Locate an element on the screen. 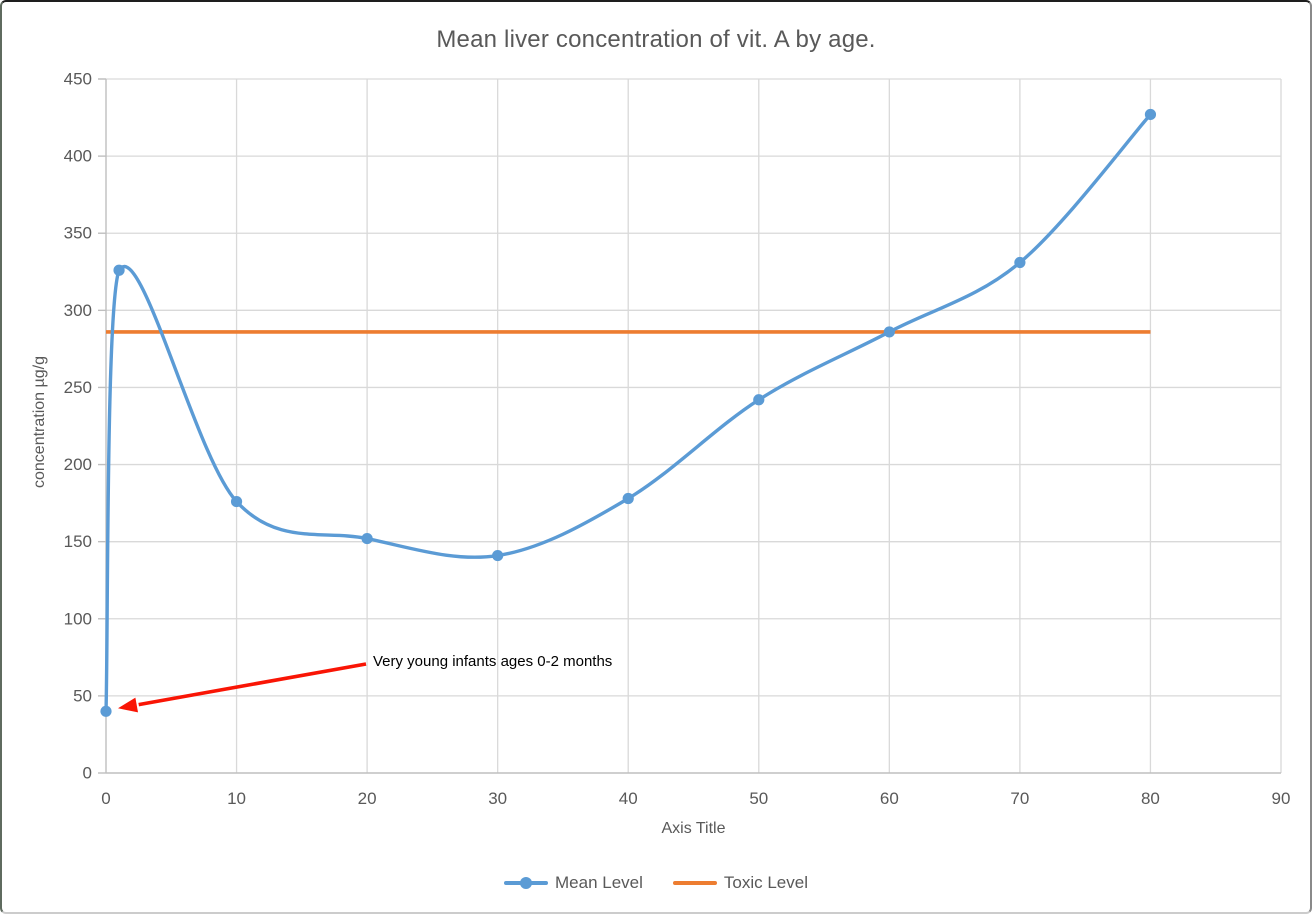 This screenshot has height=914, width=1312. x-tick-label: 30 is located at coordinates (497, 798).